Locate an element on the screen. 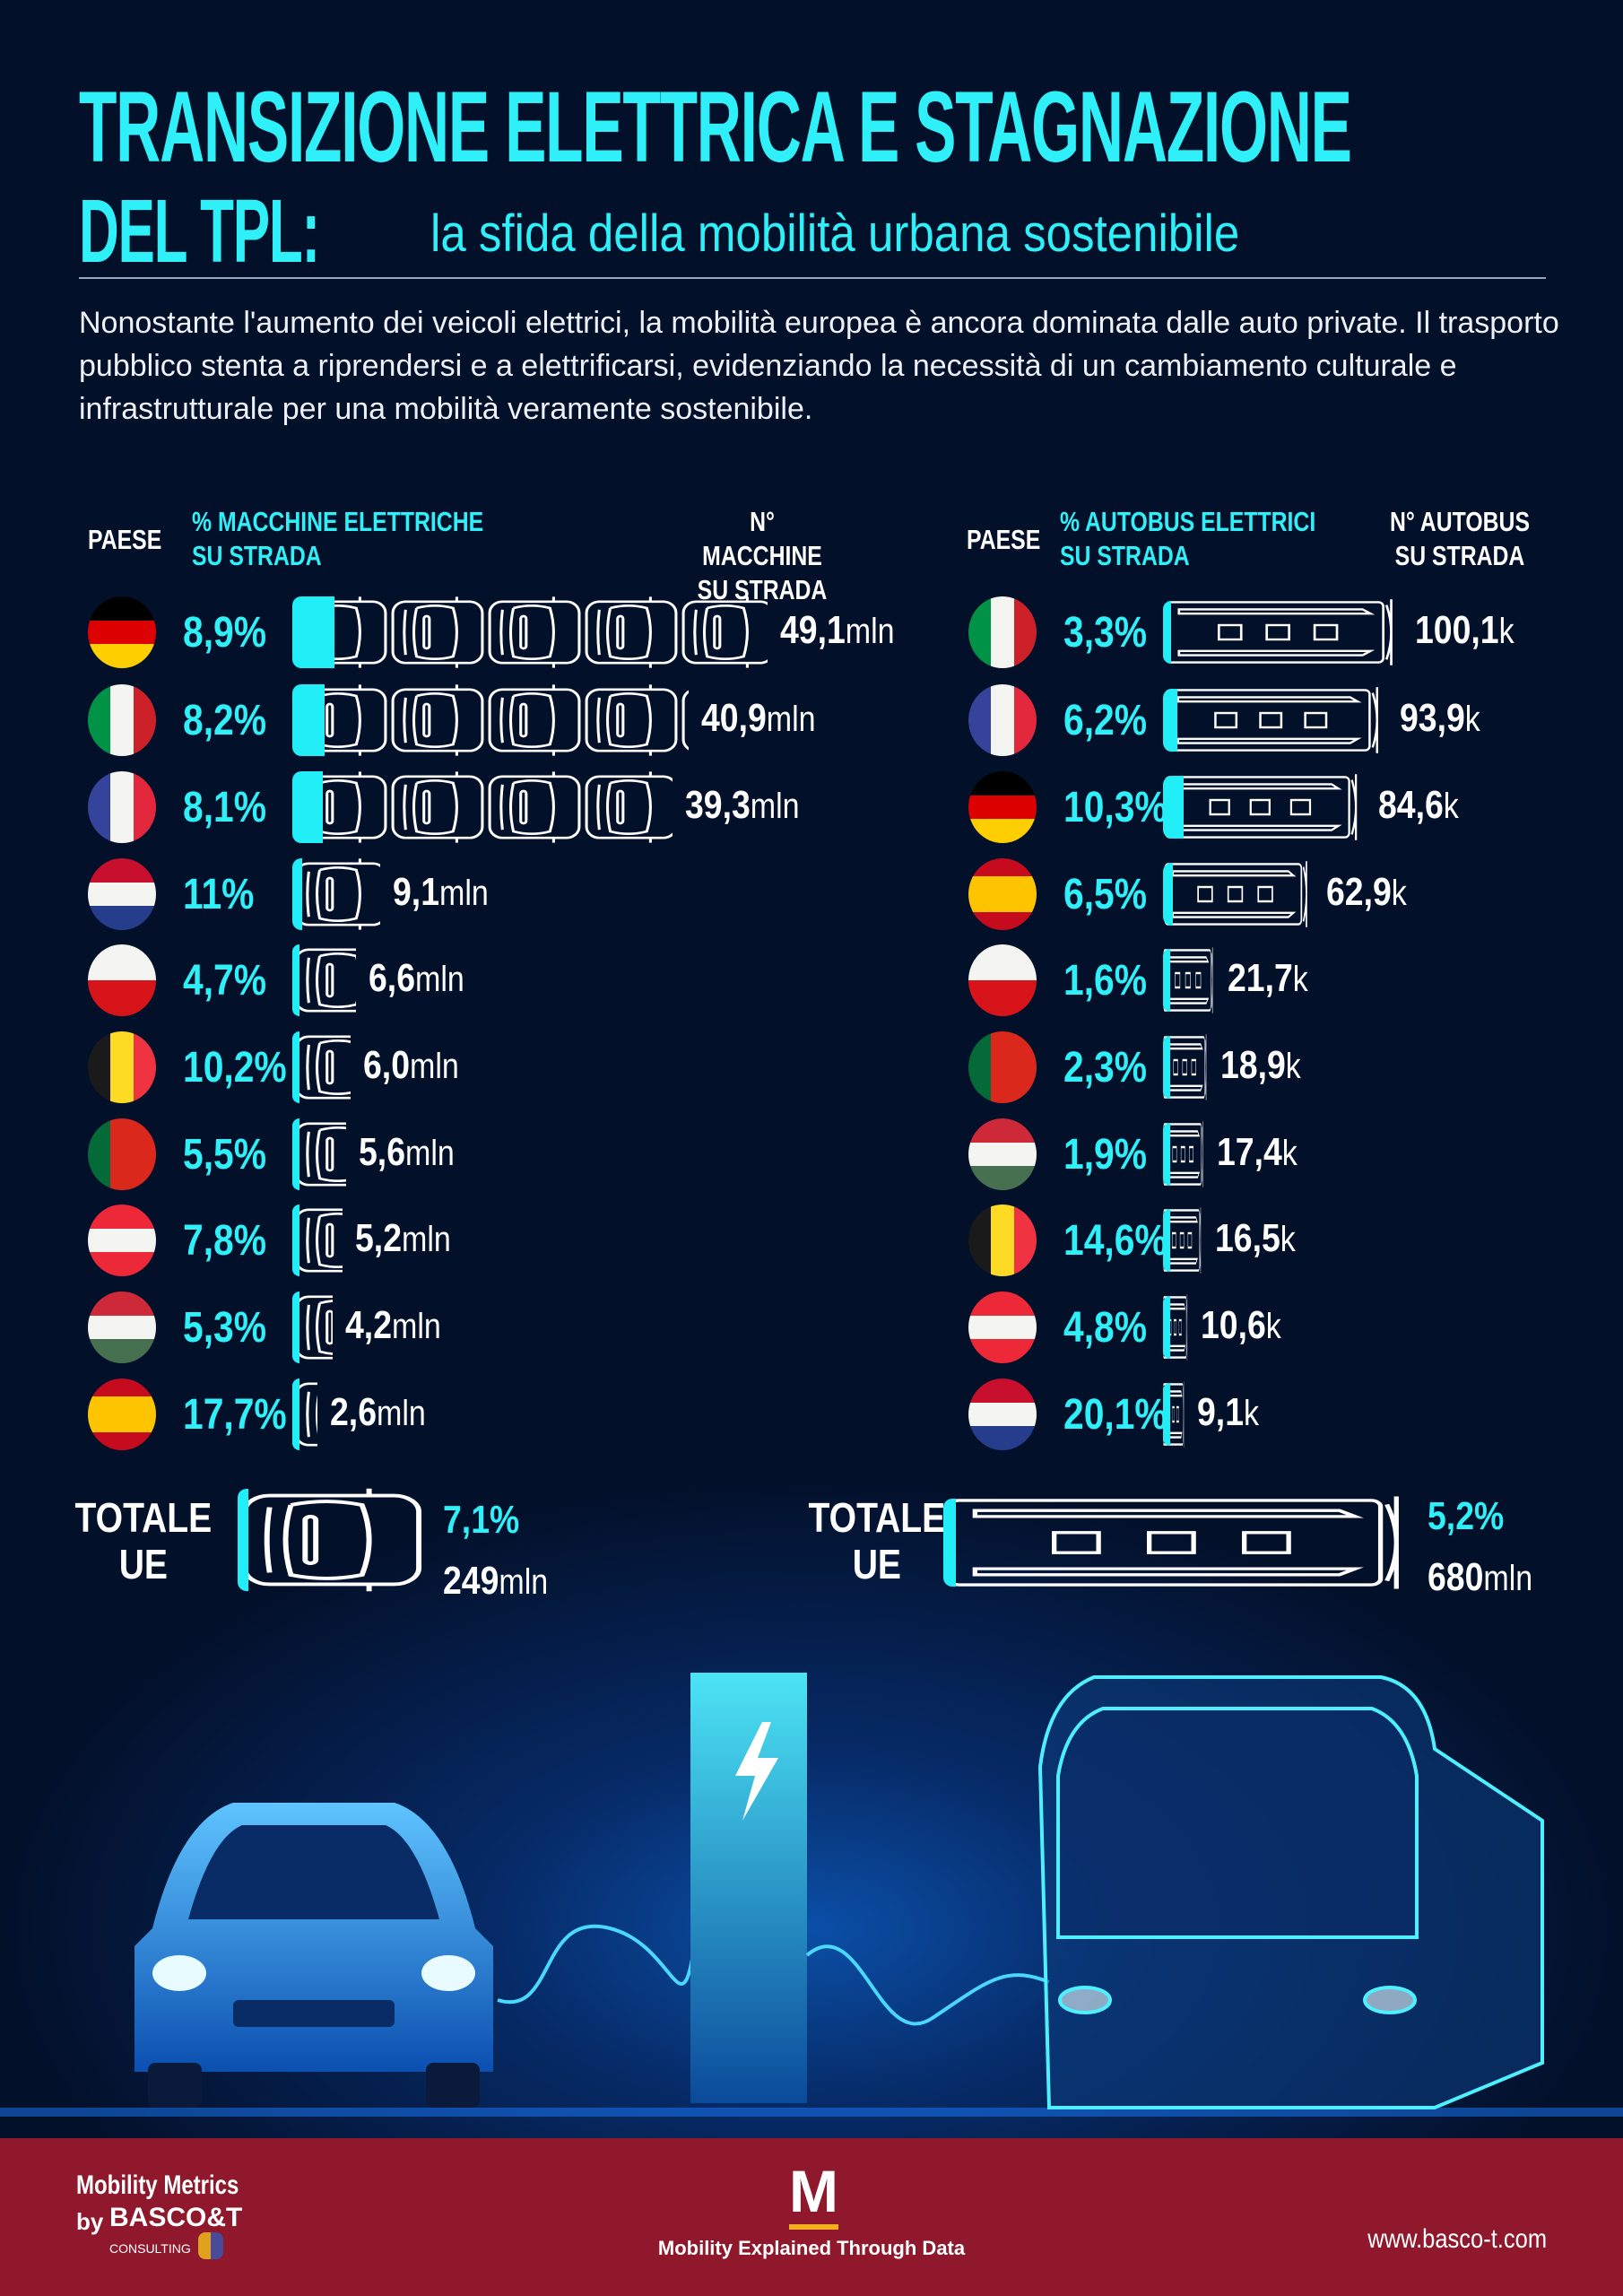 Image resolution: width=1623 pixels, height=2296 pixels. cars-row: 17,7% is located at coordinates (190, 1414).